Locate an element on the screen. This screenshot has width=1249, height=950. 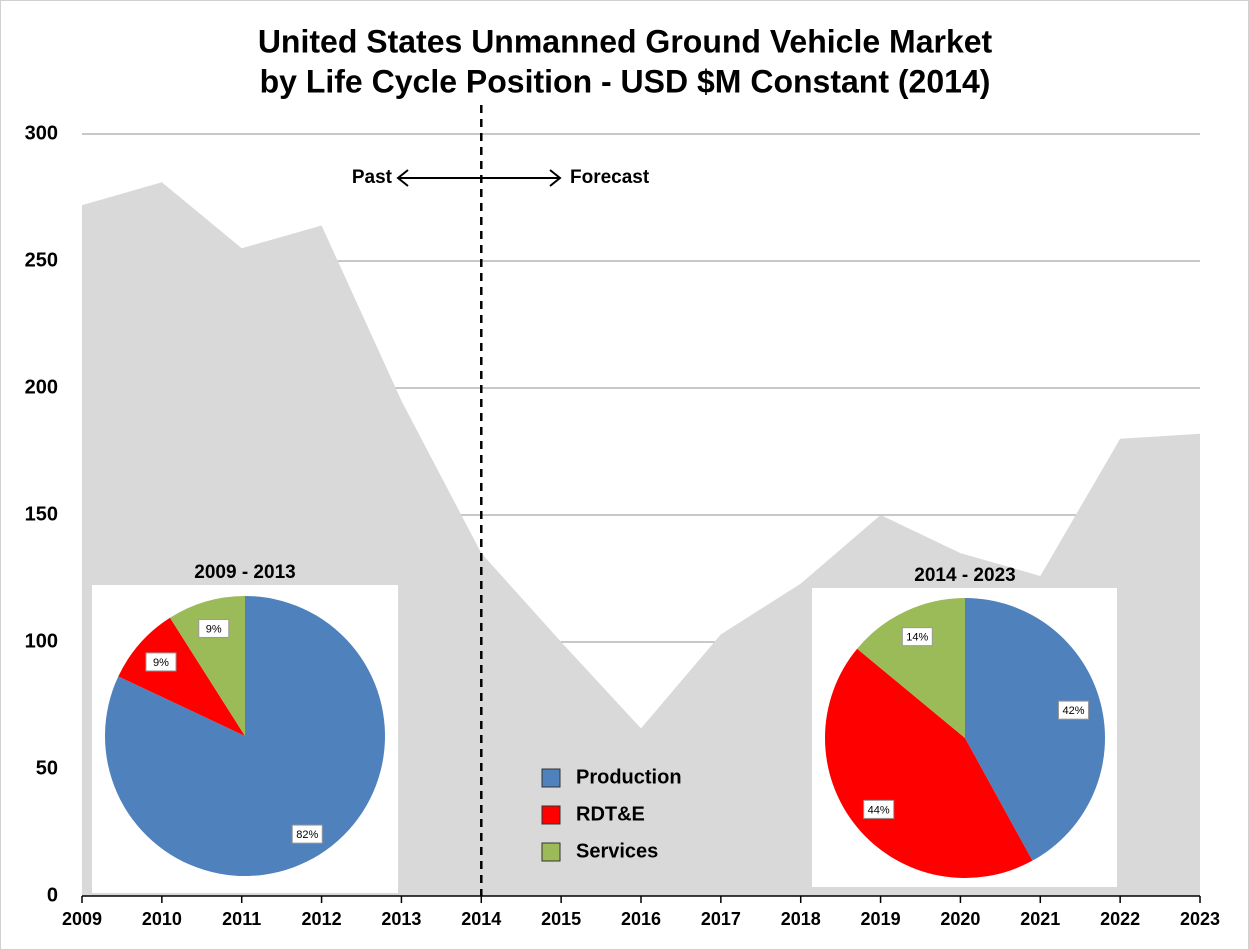
value-label: 44% is located at coordinates (879, 810).